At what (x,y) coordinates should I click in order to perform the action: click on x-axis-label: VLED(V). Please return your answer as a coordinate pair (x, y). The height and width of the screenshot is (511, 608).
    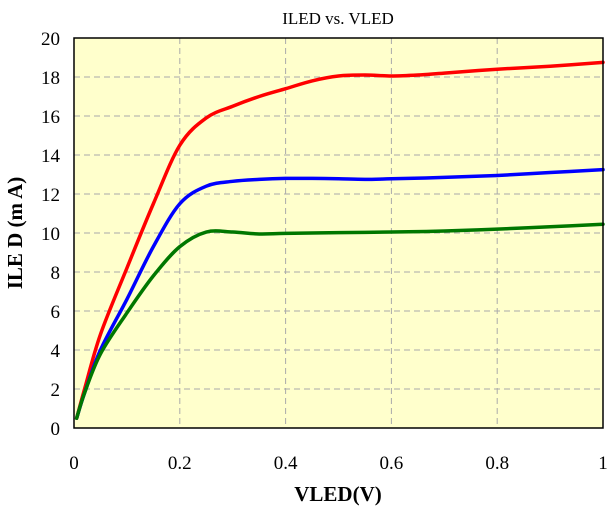
    Looking at the image, I should click on (338, 494).